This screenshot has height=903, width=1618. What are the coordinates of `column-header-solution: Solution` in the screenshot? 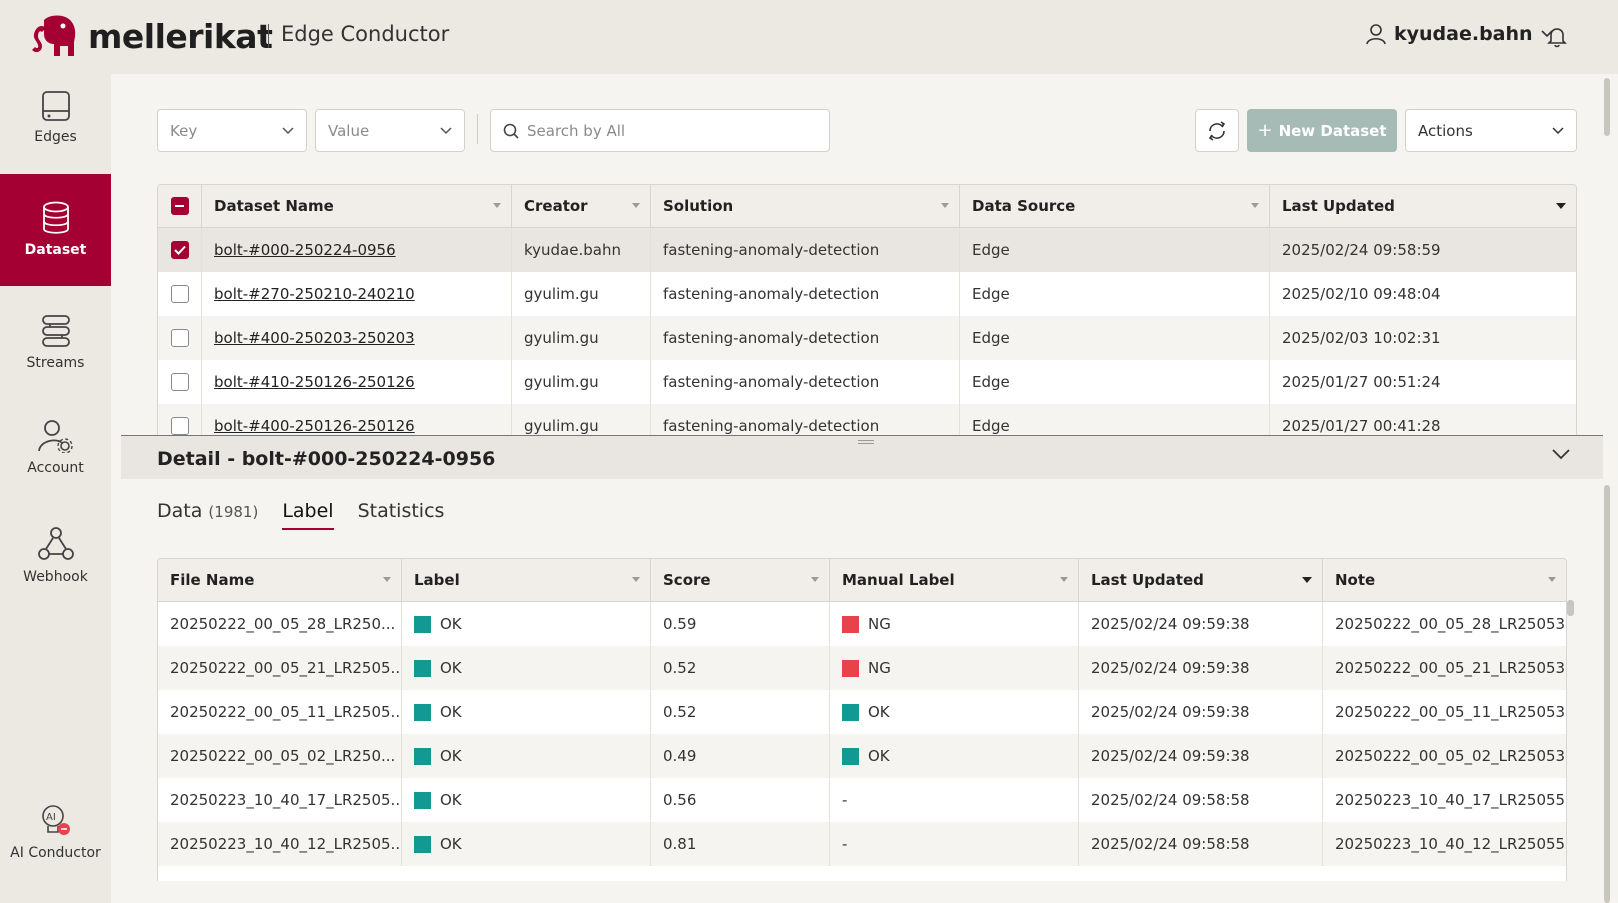 It's located at (805, 206).